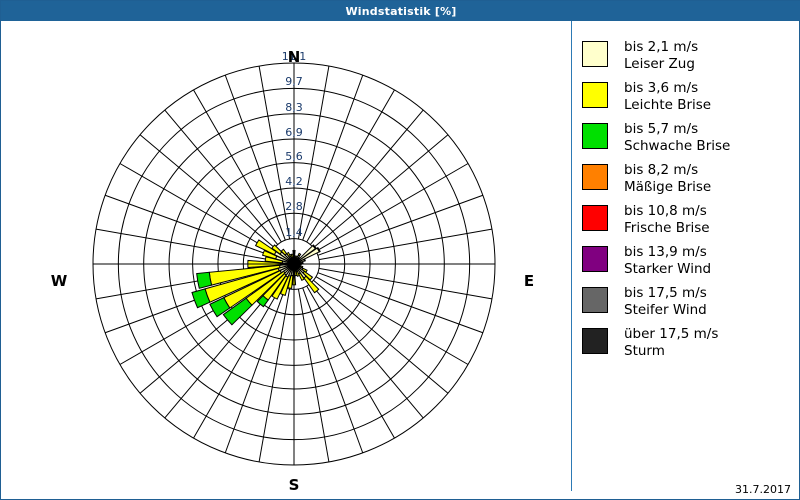  I want to click on date-stamp: 31.7.2017, so click(763, 489).